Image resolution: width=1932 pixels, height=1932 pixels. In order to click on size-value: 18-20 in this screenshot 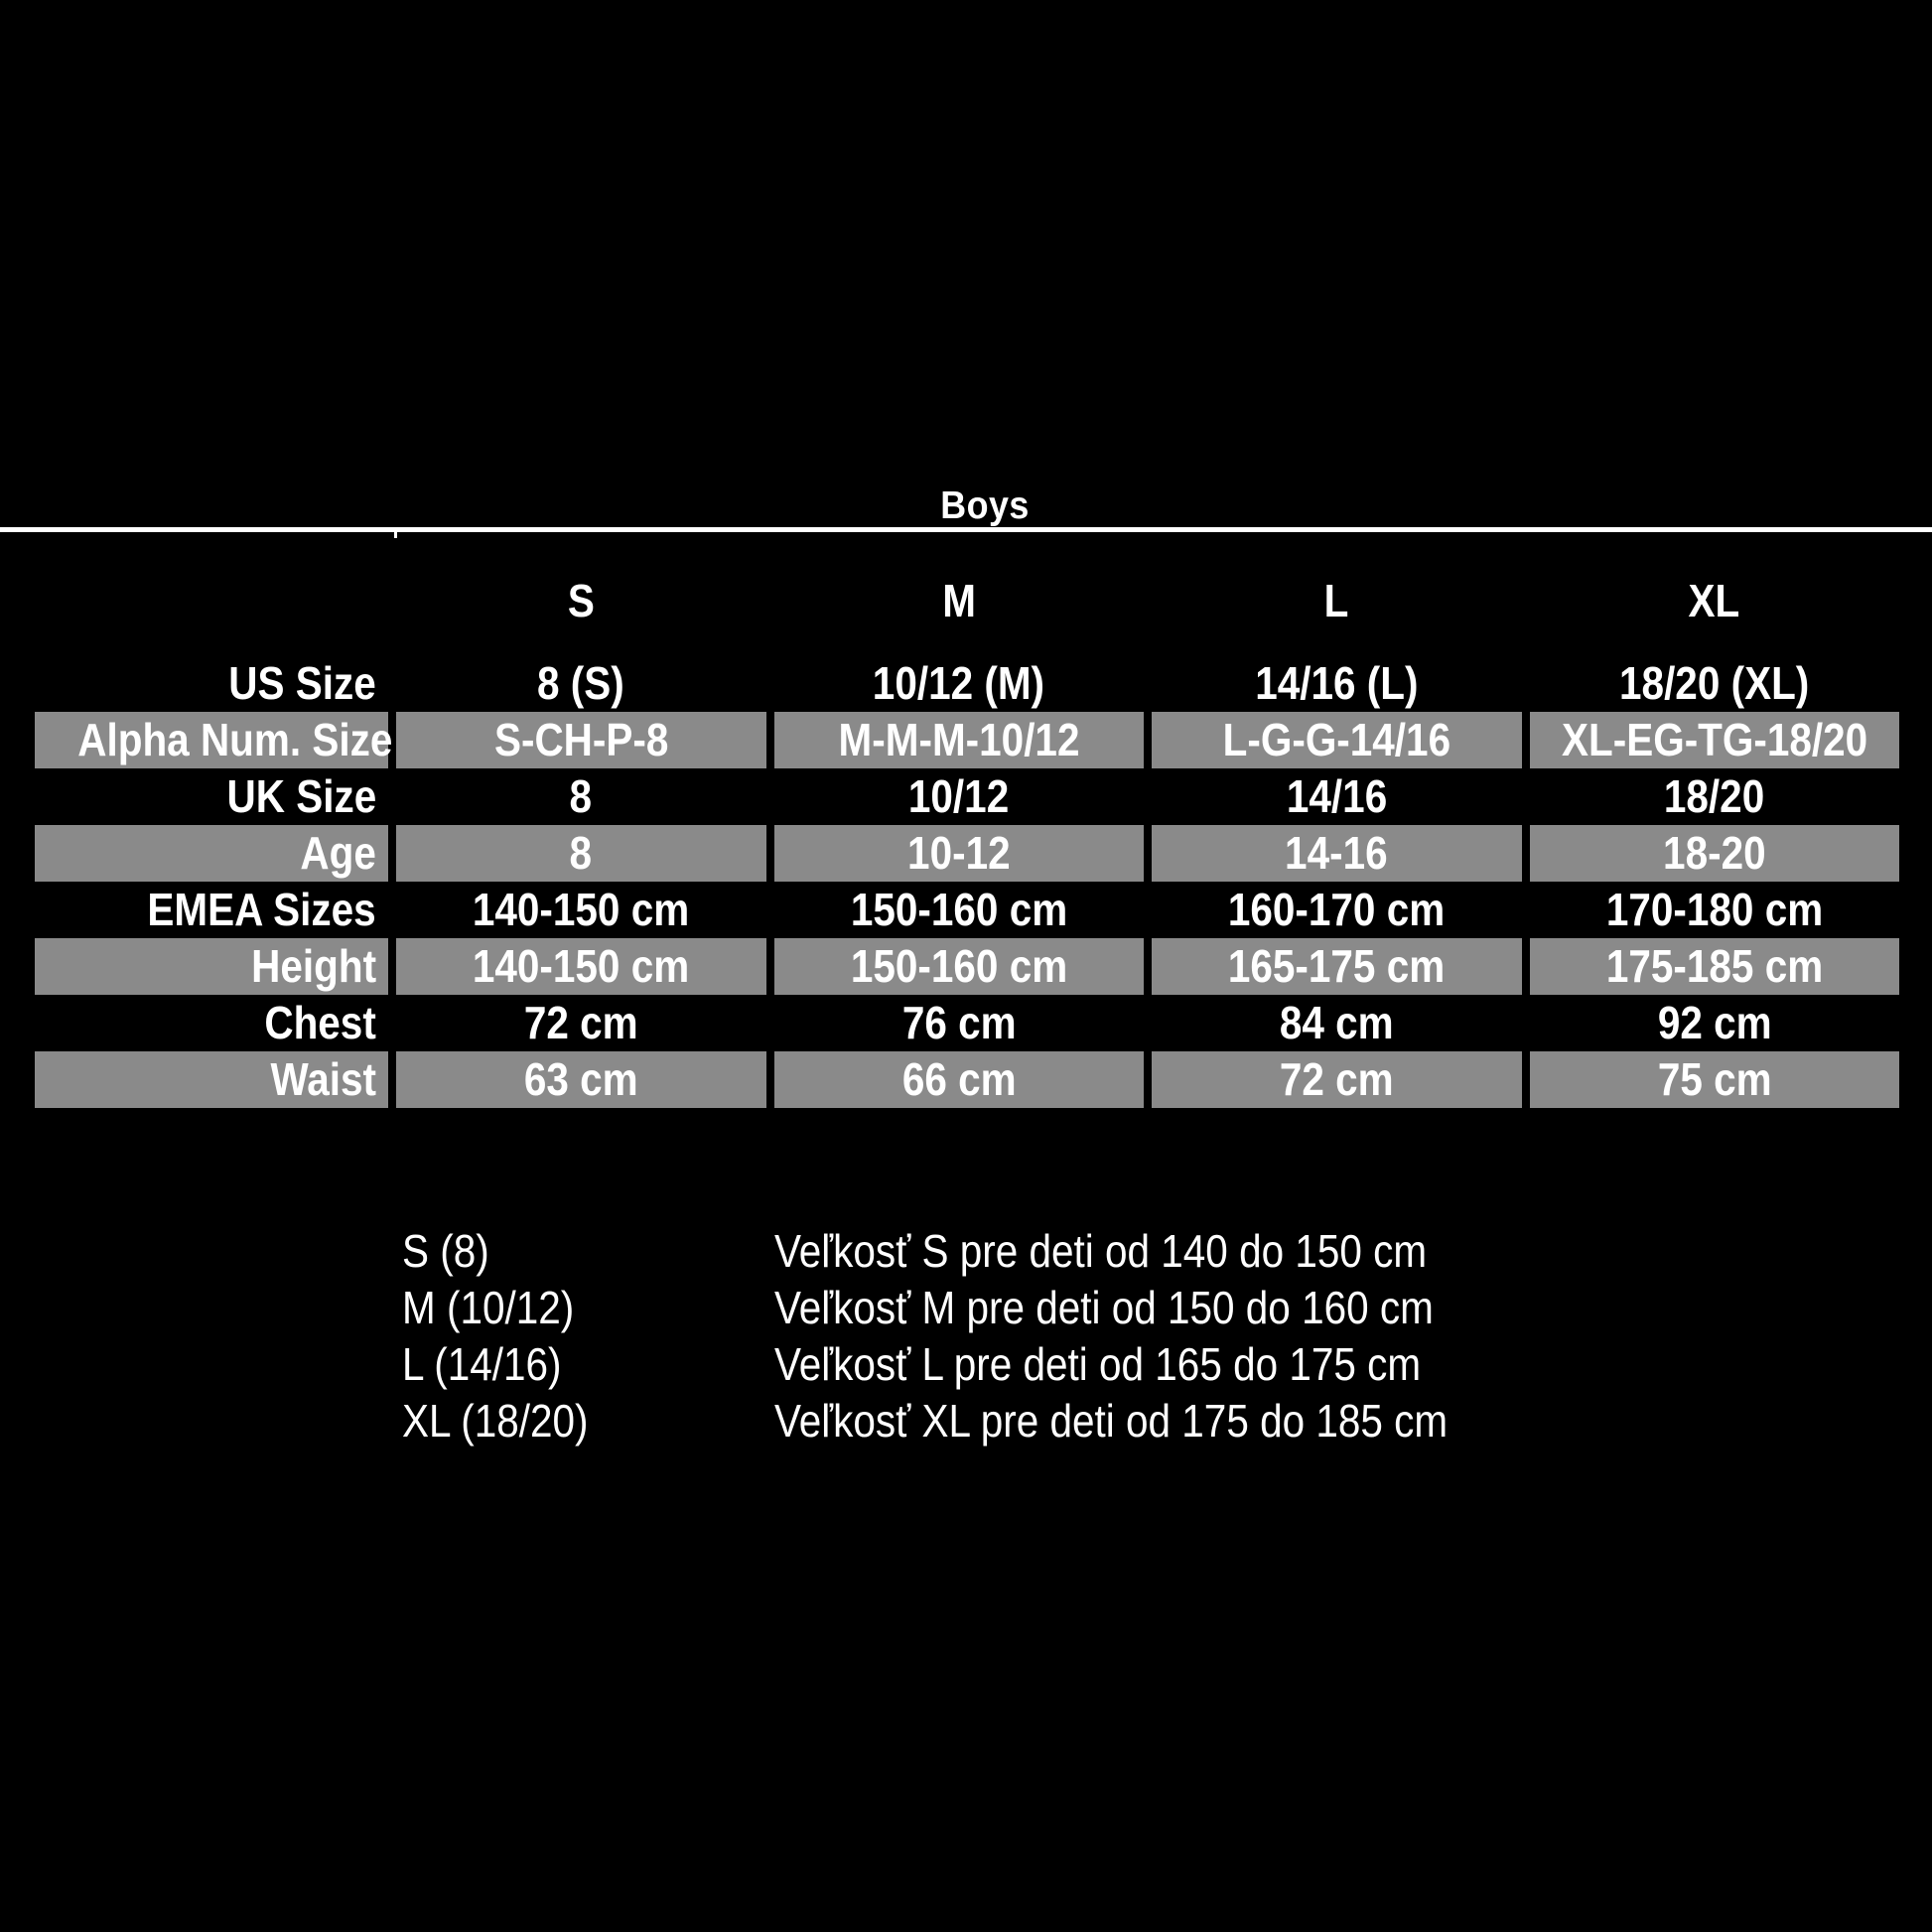, I will do `click(1714, 853)`.